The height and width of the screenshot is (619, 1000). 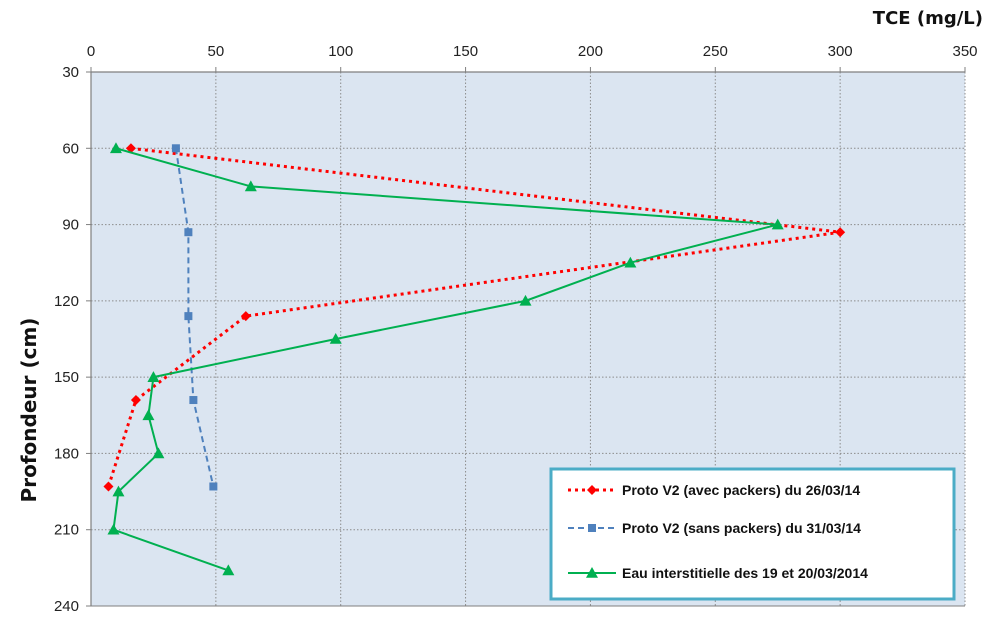 I want to click on legend-label: Proto V2 (sans packers) du 31/03/14, so click(x=741, y=528).